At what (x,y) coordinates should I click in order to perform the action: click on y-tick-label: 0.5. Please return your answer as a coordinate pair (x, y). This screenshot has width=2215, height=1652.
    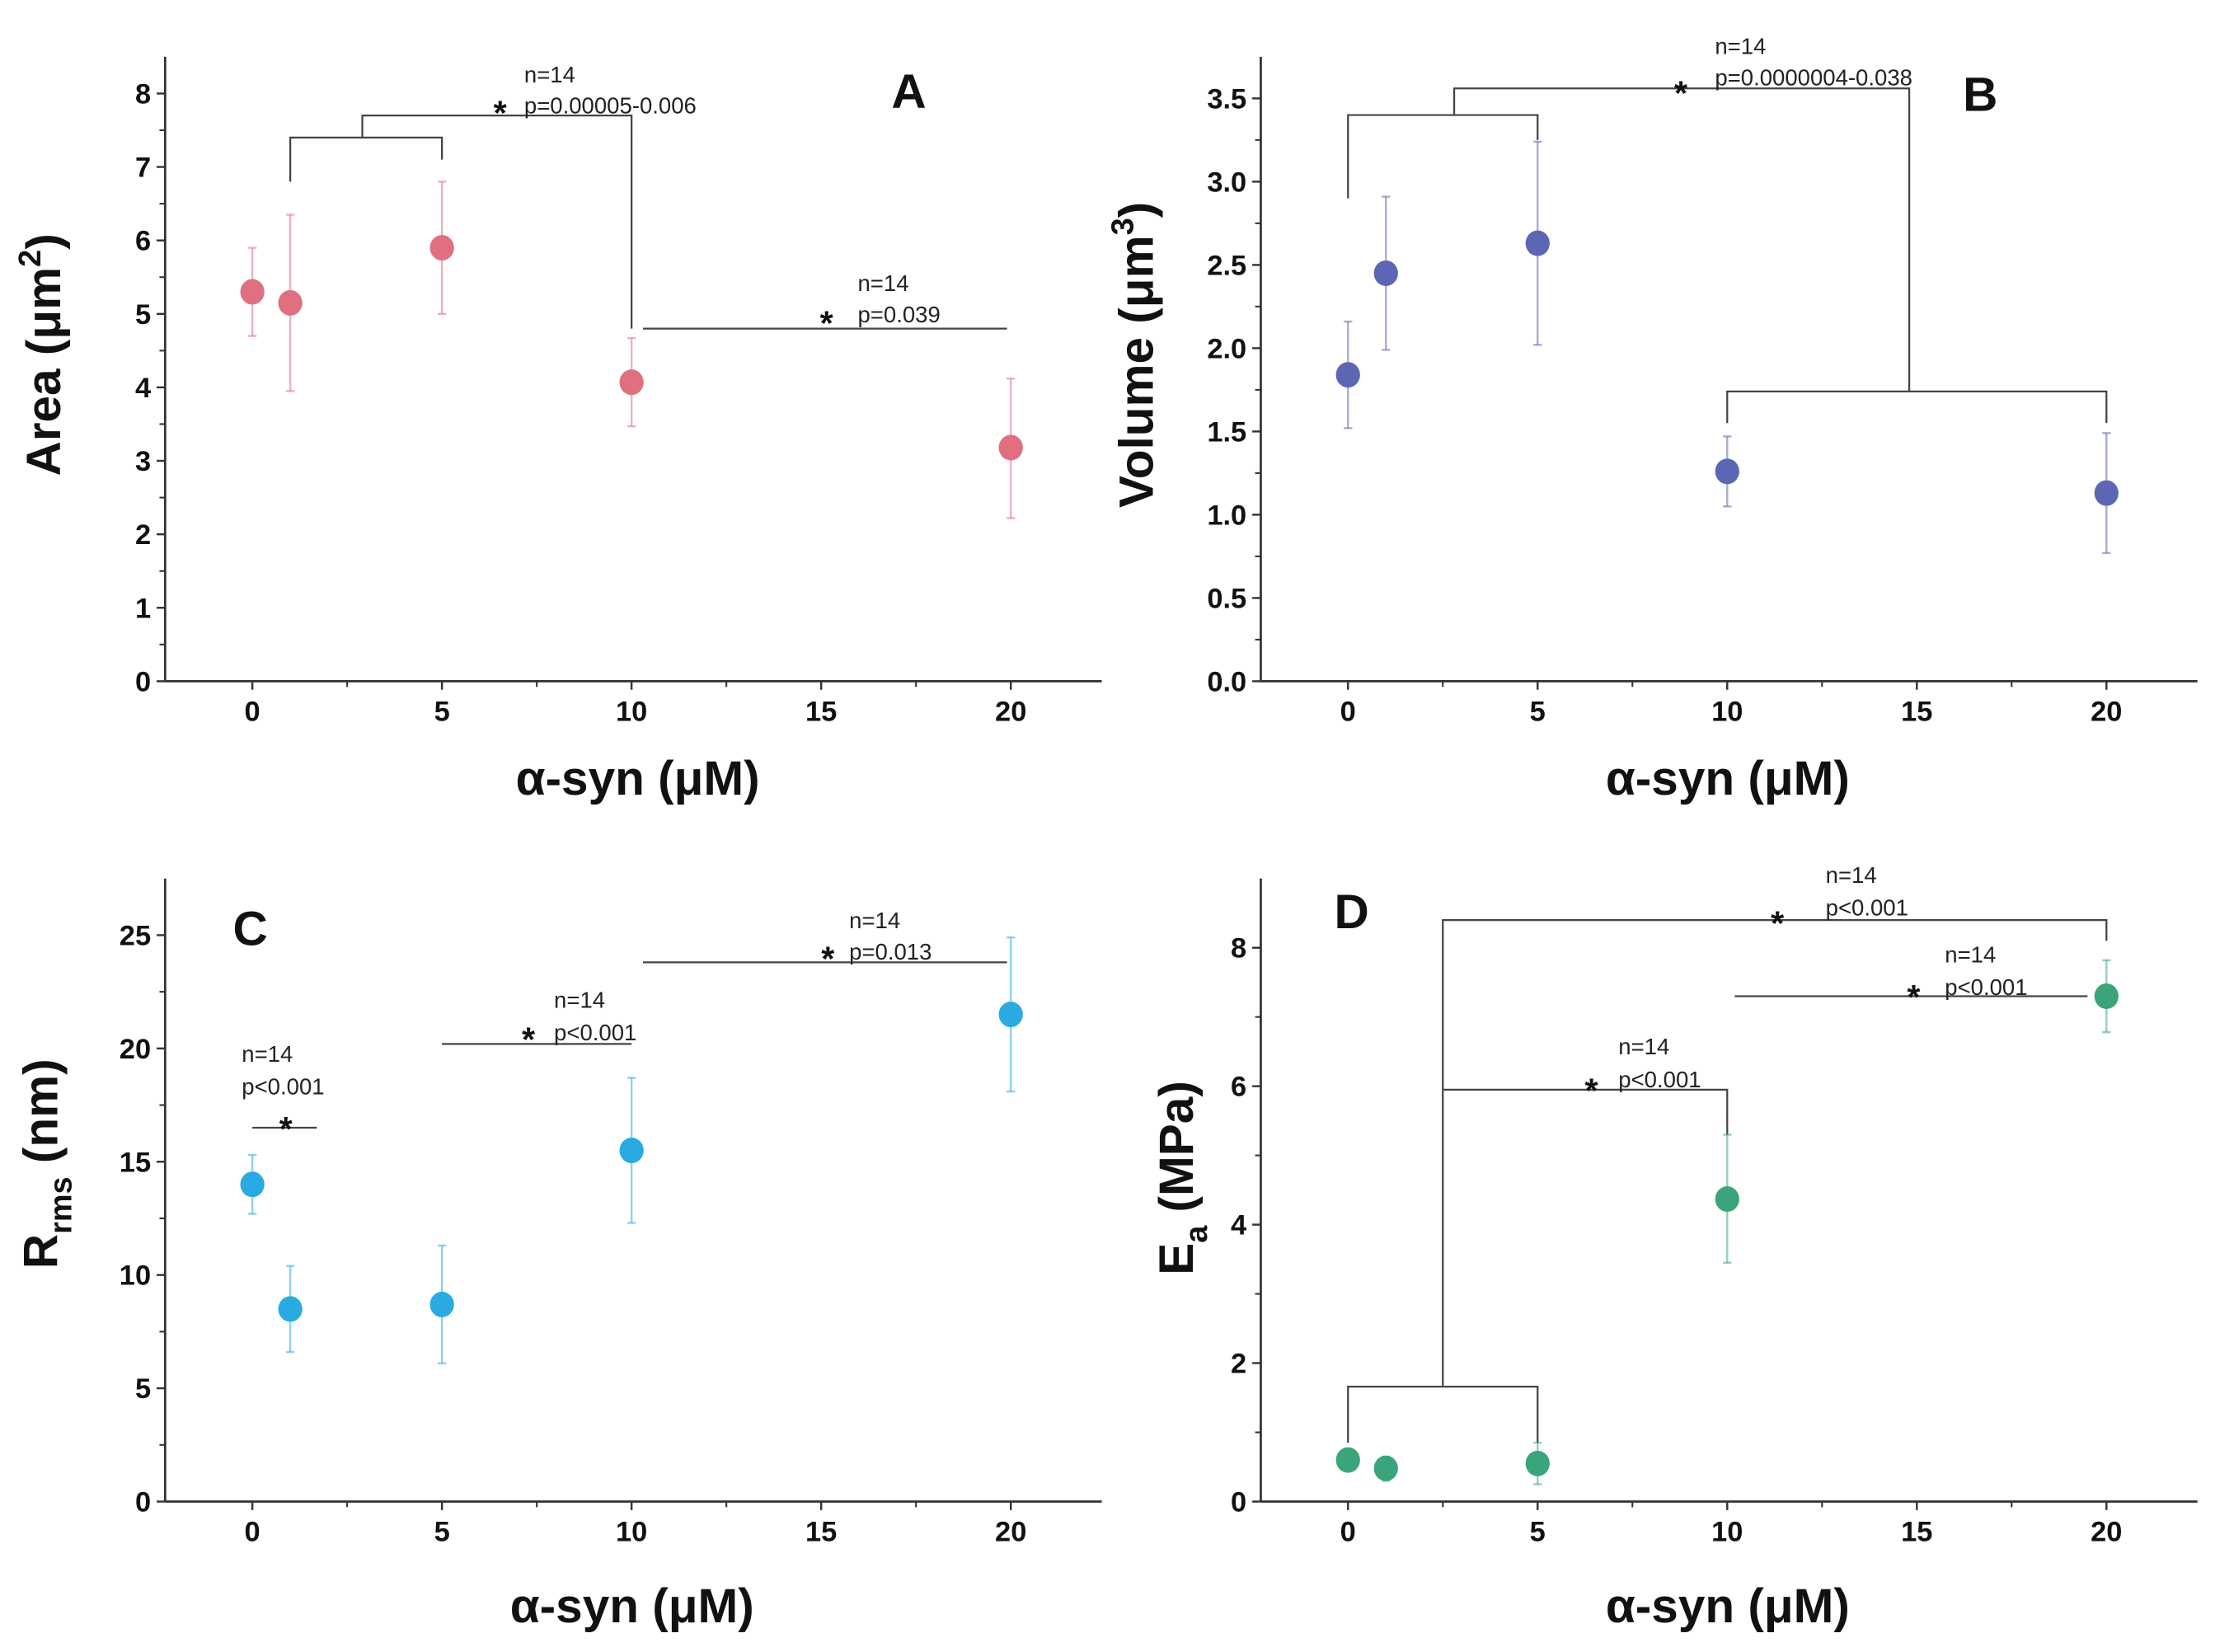
    Looking at the image, I should click on (1226, 598).